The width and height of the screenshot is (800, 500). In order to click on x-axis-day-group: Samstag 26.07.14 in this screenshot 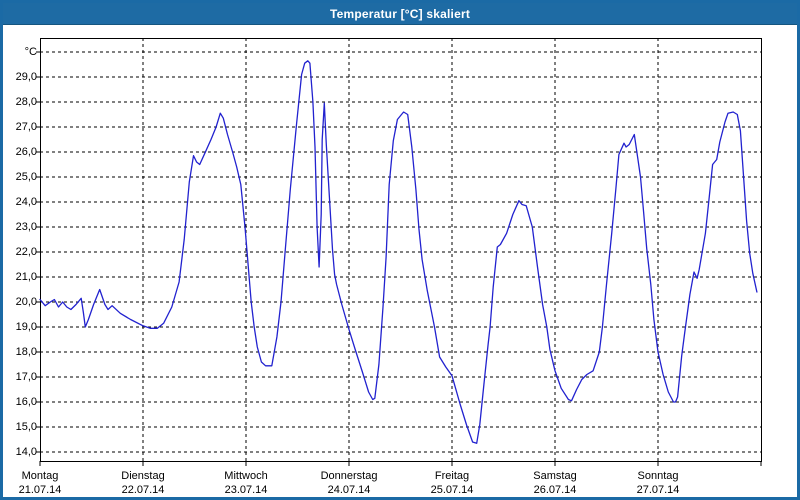, I will do `click(555, 483)`.